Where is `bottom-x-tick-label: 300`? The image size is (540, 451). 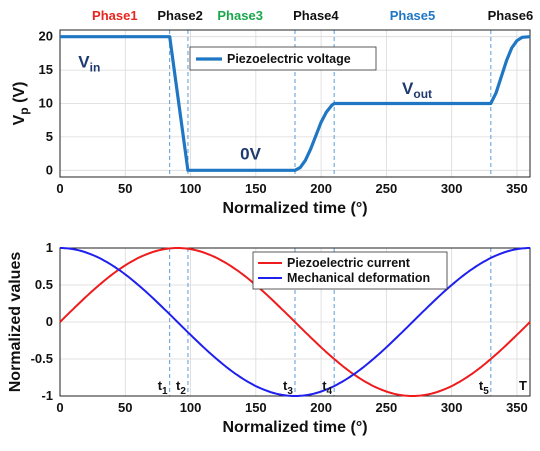
bottom-x-tick-label: 300 is located at coordinates (452, 407).